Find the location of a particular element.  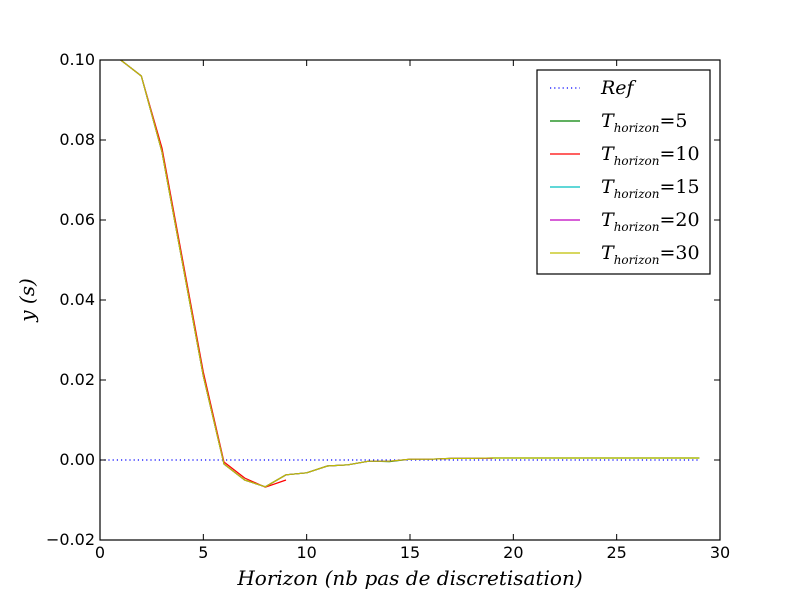

x-tick-label: 10 is located at coordinates (306, 552).